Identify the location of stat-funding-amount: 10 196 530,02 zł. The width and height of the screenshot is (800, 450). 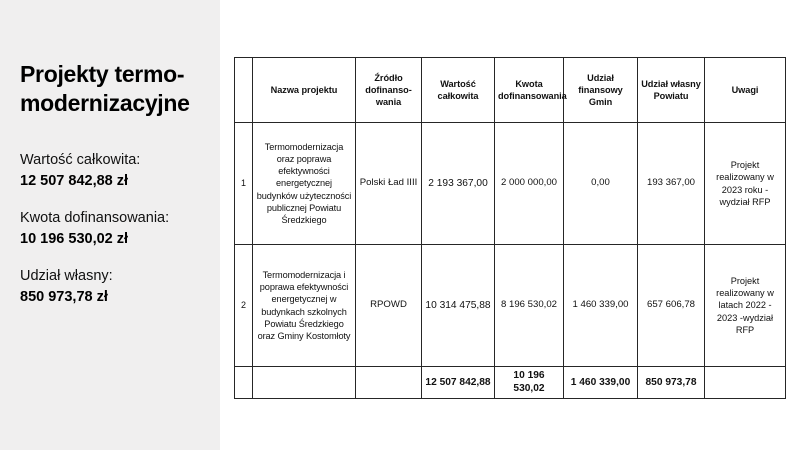
(74, 239).